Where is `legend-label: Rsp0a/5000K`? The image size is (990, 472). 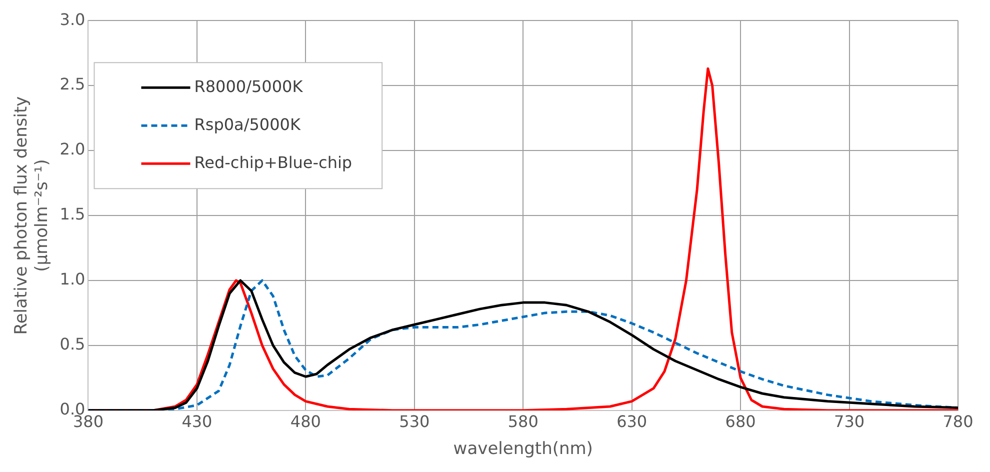 legend-label: Rsp0a/5000K is located at coordinates (247, 124).